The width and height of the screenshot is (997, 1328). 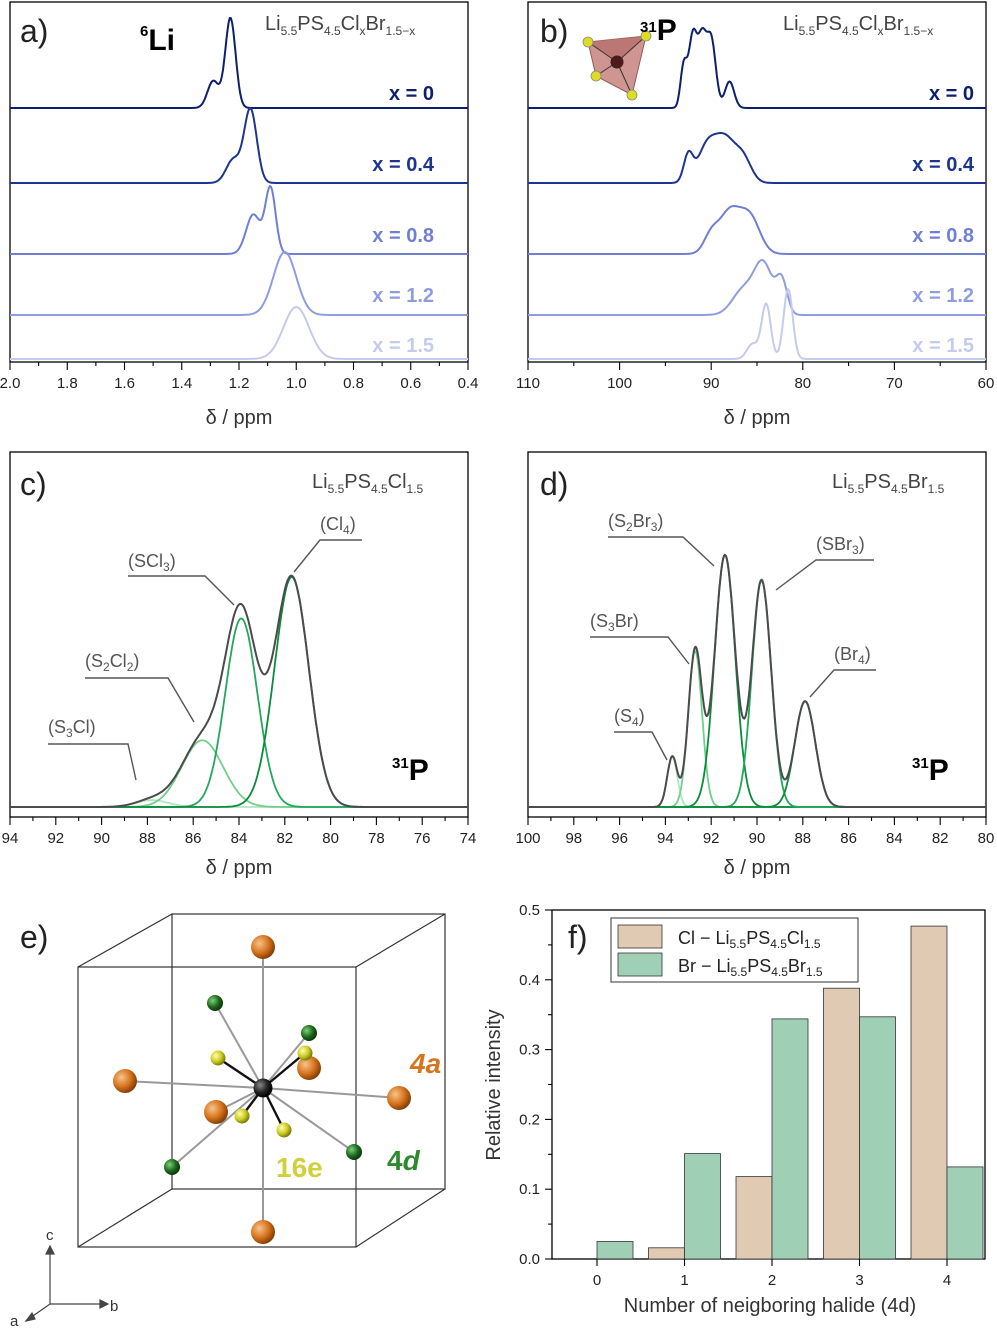 What do you see at coordinates (72, 728) in the screenshot?
I see `anno-s3cl: (S3Cl)` at bounding box center [72, 728].